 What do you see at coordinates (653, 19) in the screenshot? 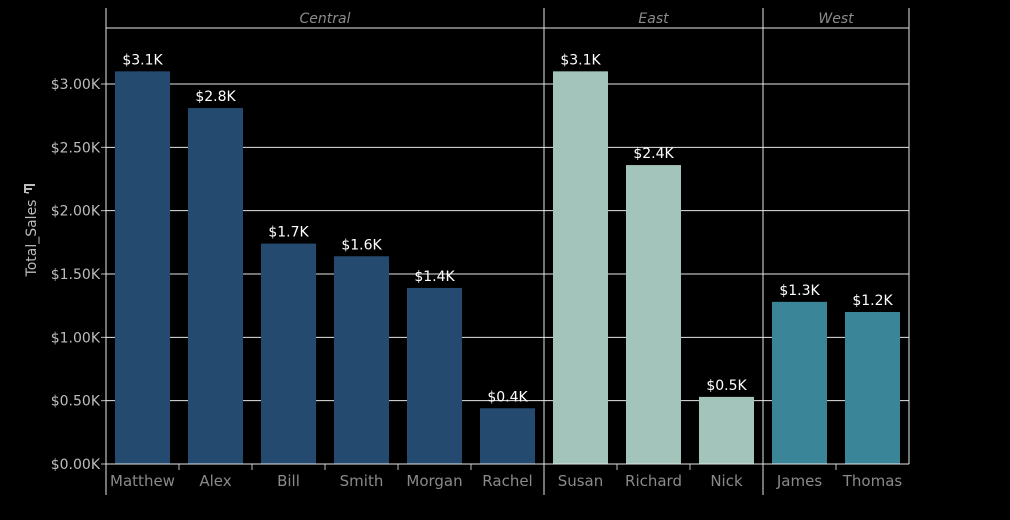
I see `group-header-east: East` at bounding box center [653, 19].